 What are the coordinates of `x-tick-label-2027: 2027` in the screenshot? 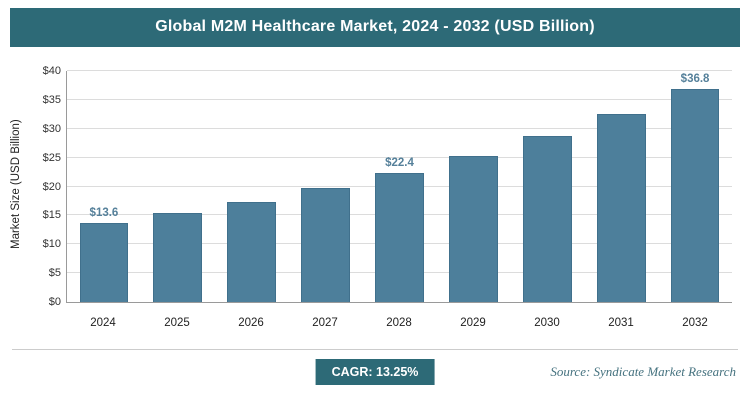 It's located at (325, 323).